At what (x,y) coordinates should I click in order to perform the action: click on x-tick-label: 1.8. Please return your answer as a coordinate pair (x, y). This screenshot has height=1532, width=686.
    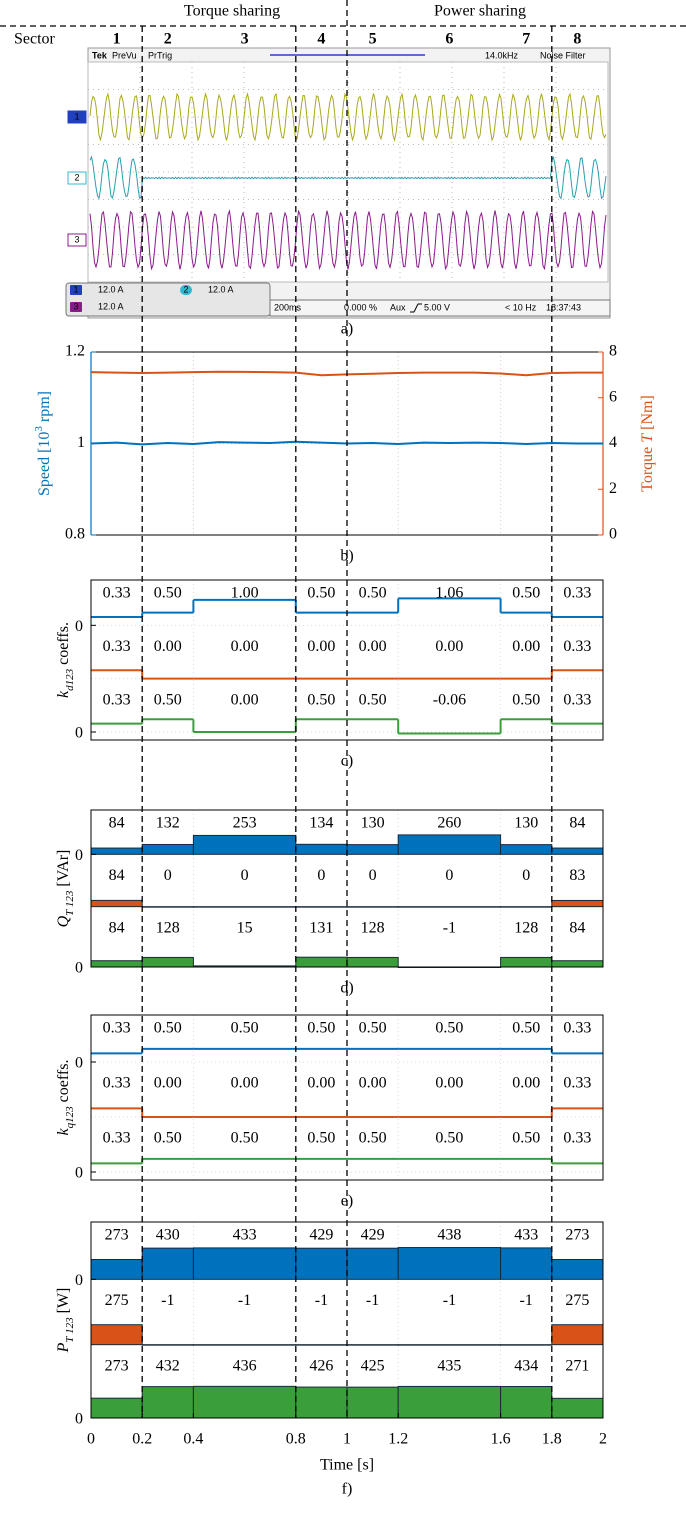
    Looking at the image, I should click on (552, 1439).